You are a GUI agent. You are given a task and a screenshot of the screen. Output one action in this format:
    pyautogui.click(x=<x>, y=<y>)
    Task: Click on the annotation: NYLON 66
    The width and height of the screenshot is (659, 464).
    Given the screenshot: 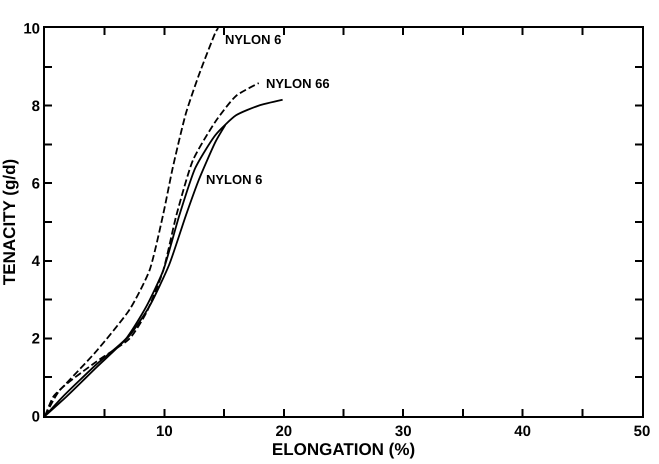 What is the action you would take?
    pyautogui.click(x=298, y=83)
    